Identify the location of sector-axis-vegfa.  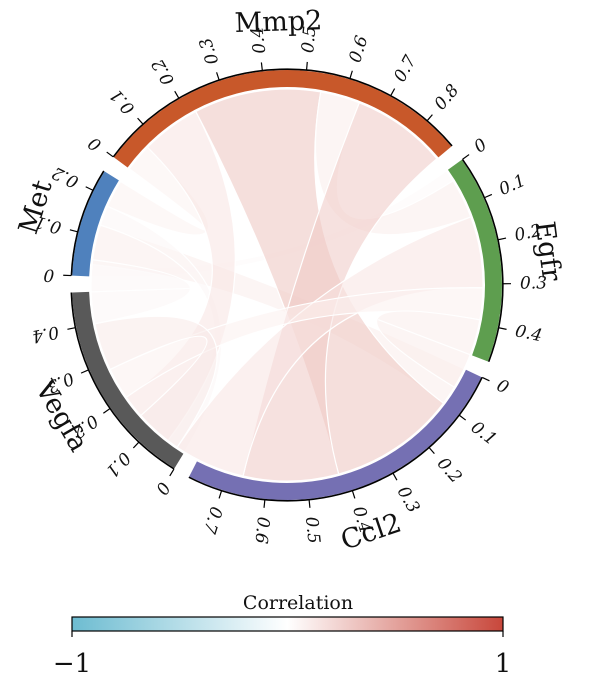
(122, 381).